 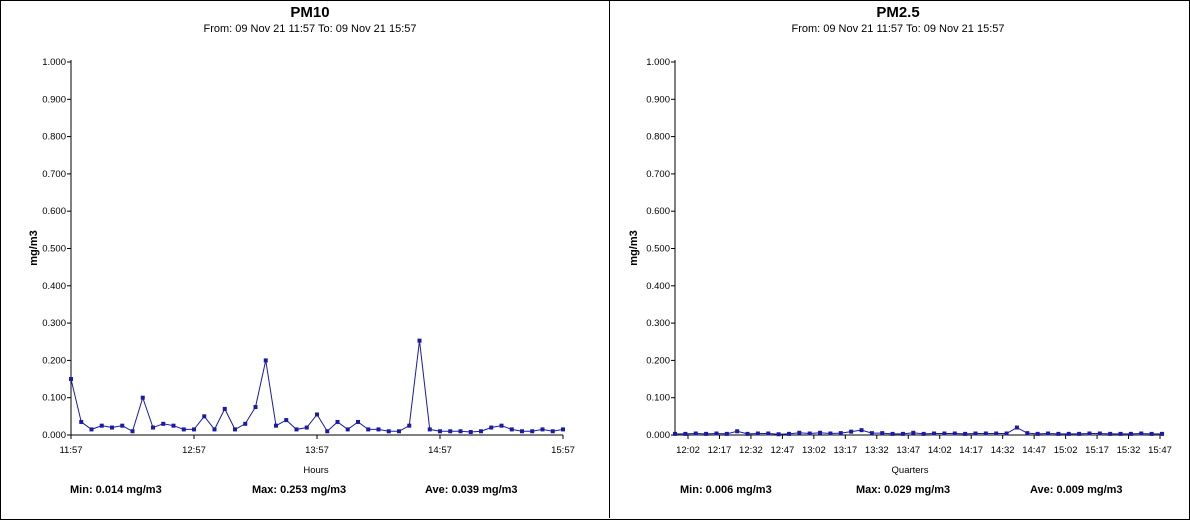 I want to click on pm10-y-tick-label: 0.000, so click(x=54, y=435).